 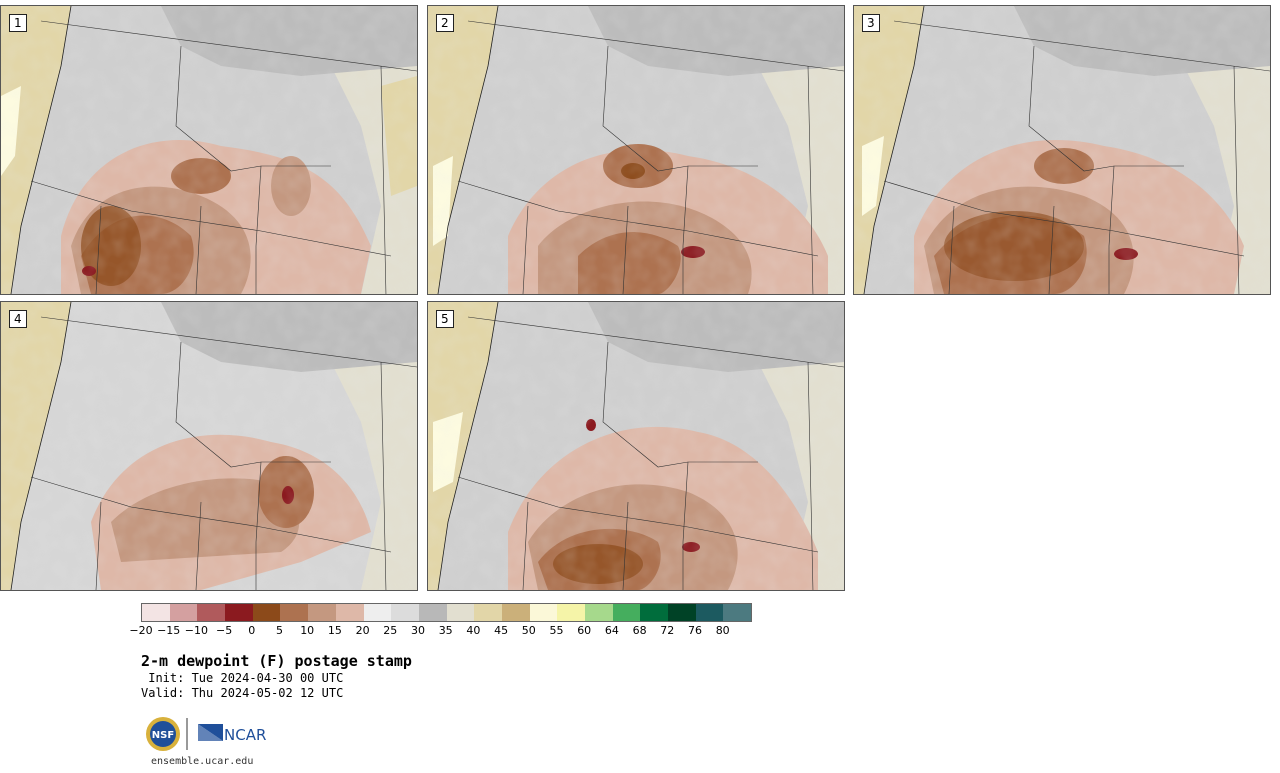 I want to click on colorbar-tick-label: 10, so click(x=307, y=630).